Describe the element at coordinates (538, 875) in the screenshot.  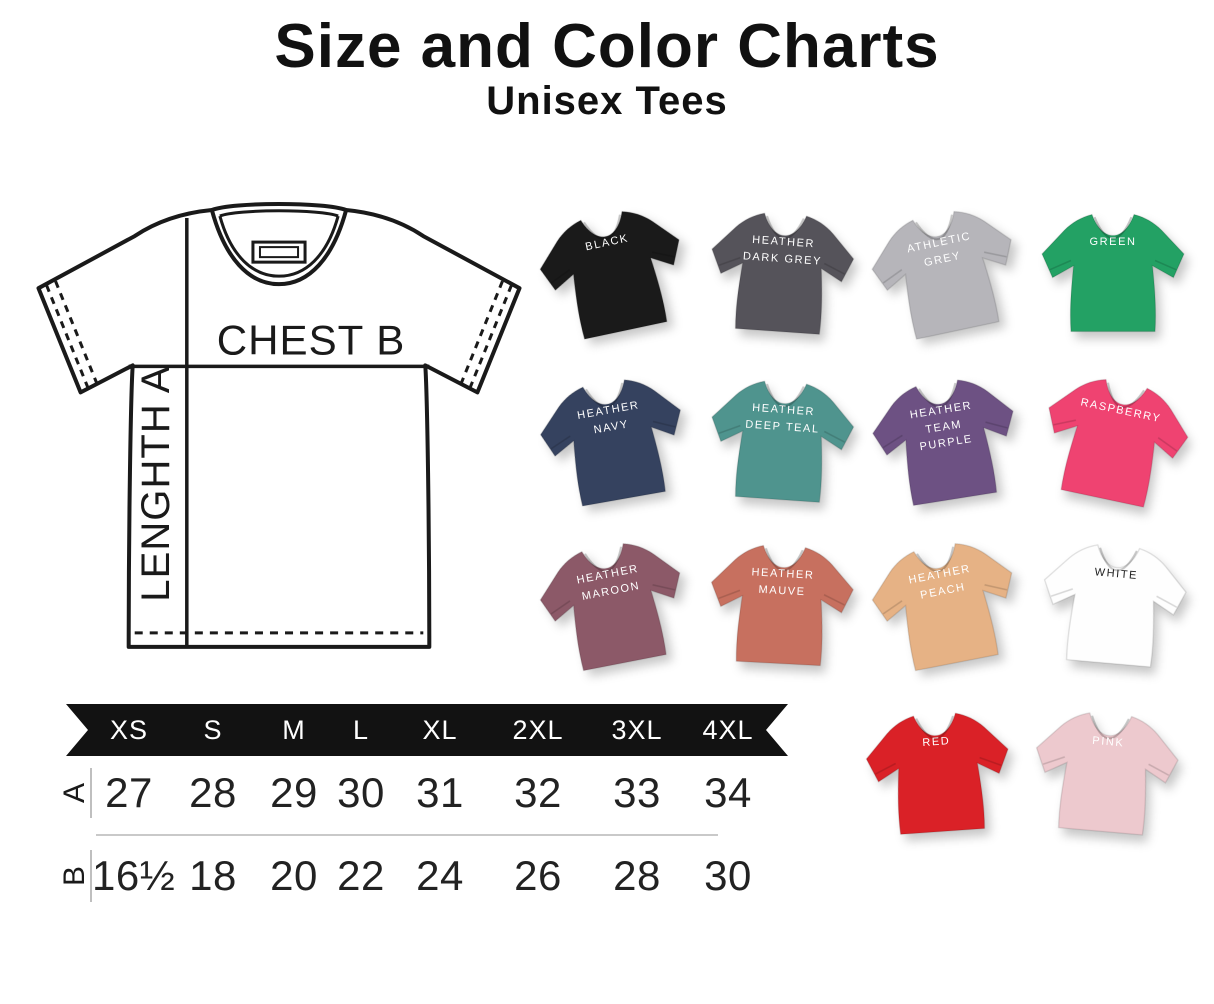
I see `size-value: 26` at that location.